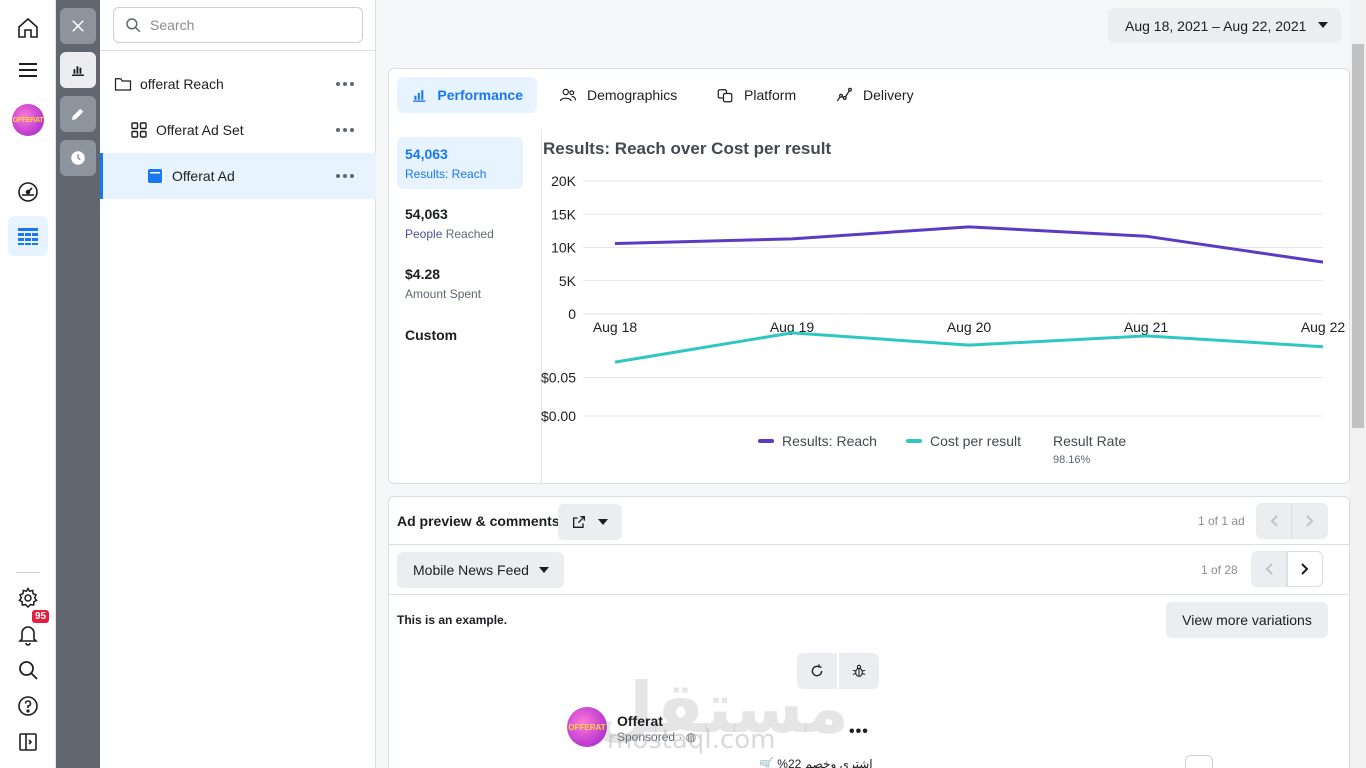 This screenshot has width=1366, height=768. What do you see at coordinates (1358, 236) in the screenshot?
I see `scrollbar-thumb` at bounding box center [1358, 236].